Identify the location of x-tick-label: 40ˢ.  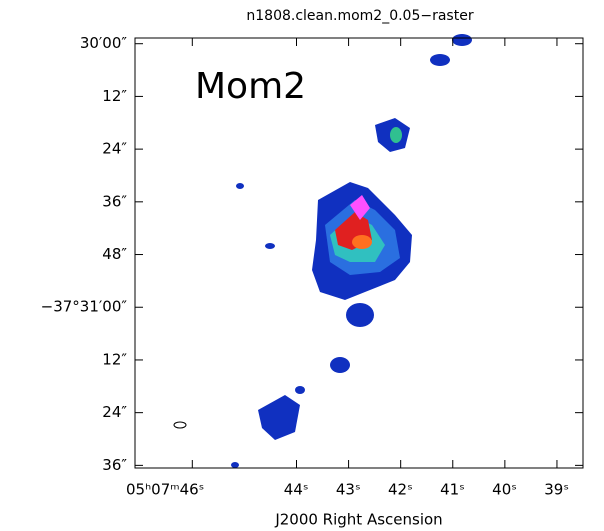
(504, 490).